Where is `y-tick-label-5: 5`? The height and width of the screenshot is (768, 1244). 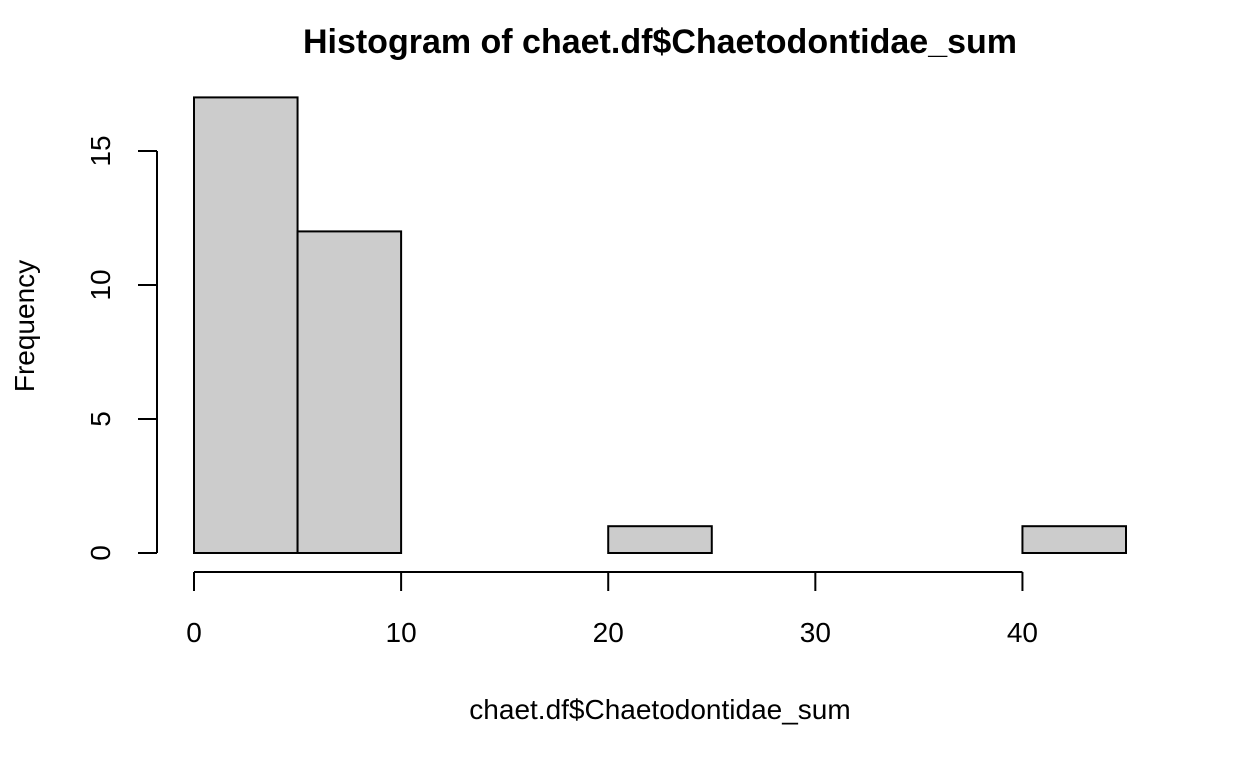
y-tick-label-5: 5 is located at coordinates (100, 419).